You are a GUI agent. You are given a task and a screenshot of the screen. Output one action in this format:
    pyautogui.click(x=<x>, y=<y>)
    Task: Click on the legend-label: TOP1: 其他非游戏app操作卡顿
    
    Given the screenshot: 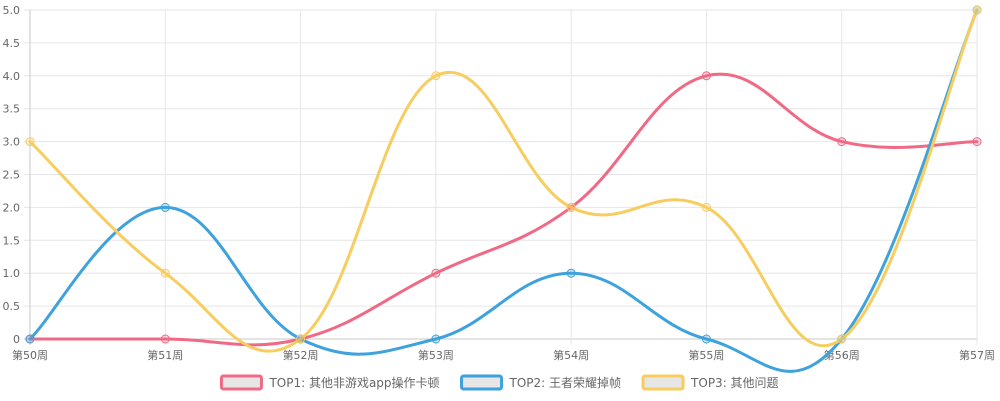 What is the action you would take?
    pyautogui.click(x=353, y=382)
    